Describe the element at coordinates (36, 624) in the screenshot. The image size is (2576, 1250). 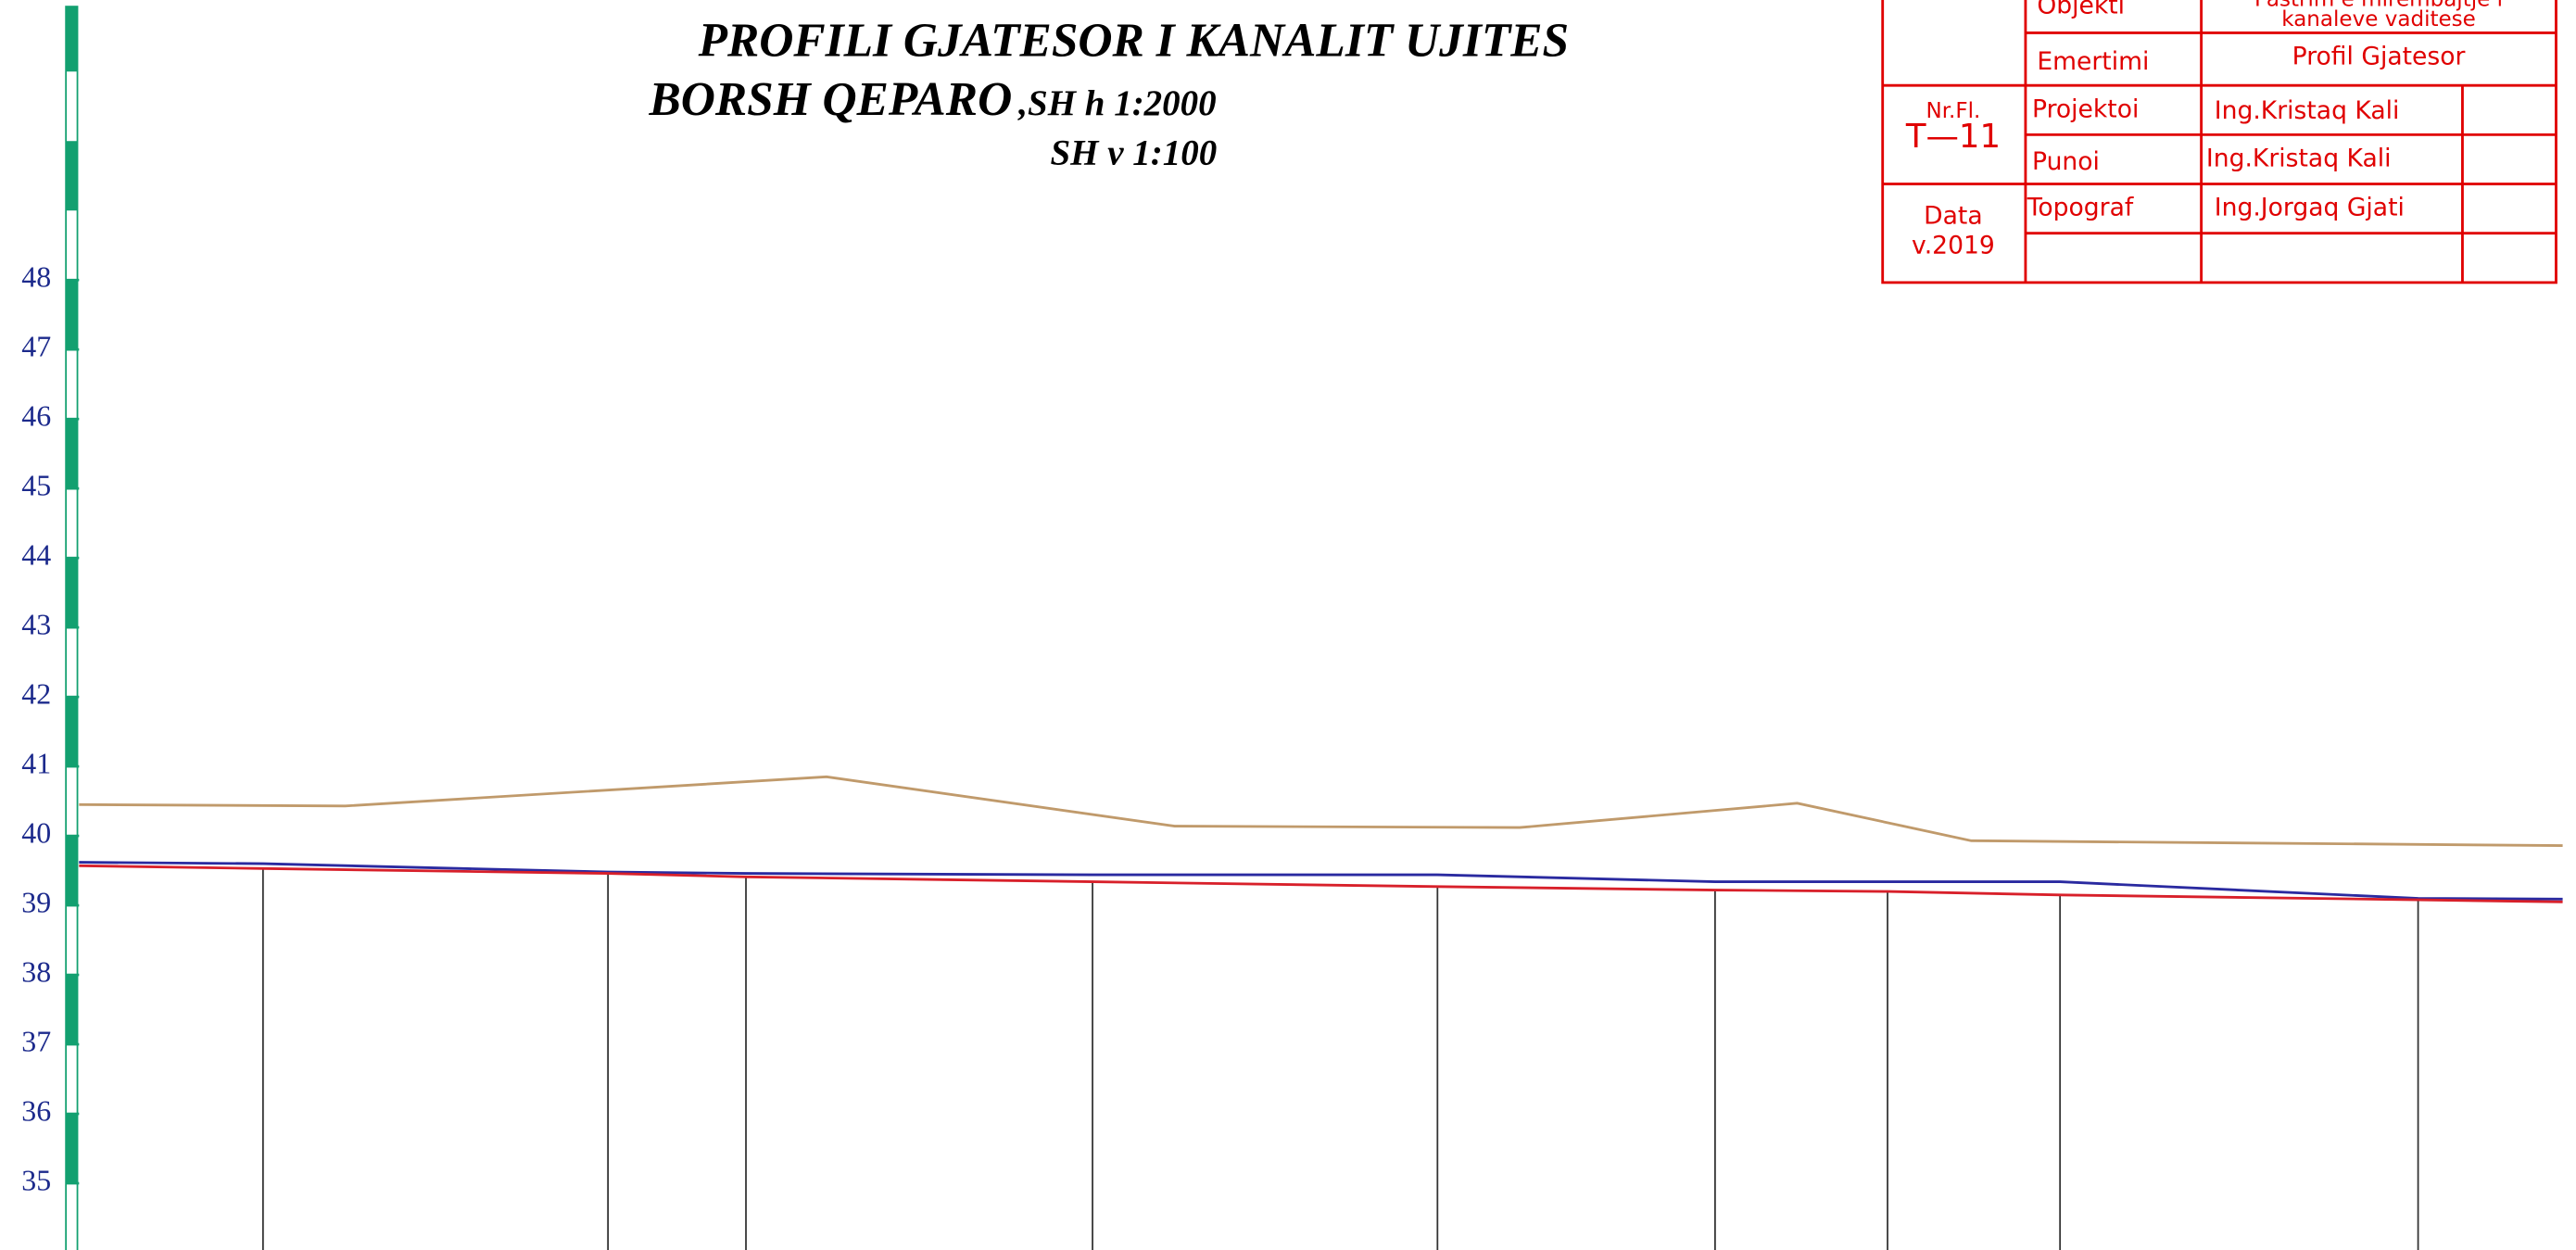
I see `y-tick-label: 43` at that location.